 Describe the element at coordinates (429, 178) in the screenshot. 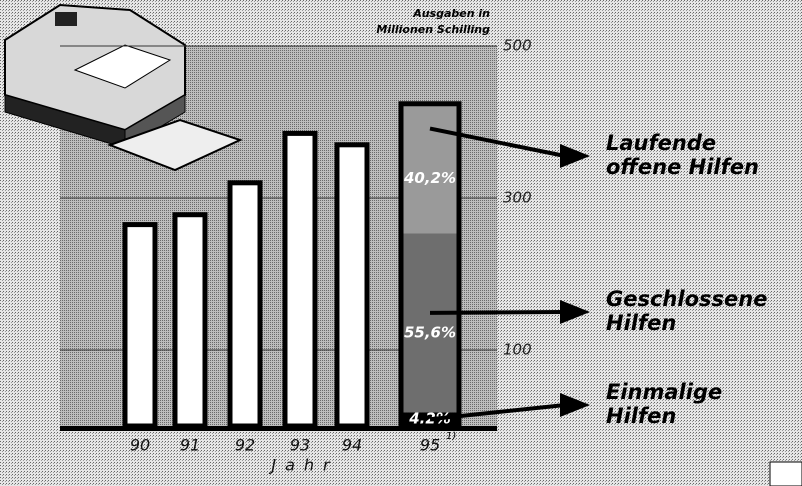

I see `segment-label: 40,2%` at that location.